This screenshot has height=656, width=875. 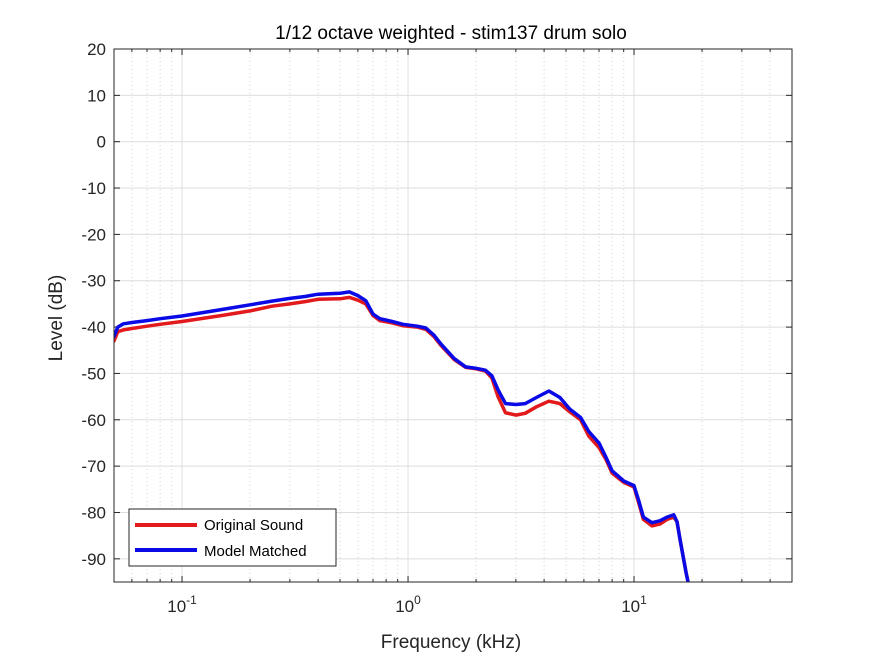 I want to click on legend: Original Sound Model Matched, so click(x=232, y=537).